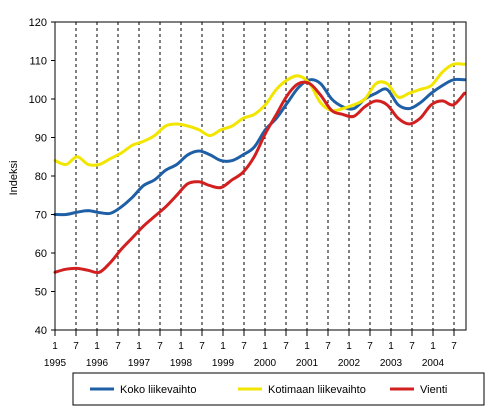 The width and height of the screenshot is (495, 412). Describe the element at coordinates (38, 23) in the screenshot. I see `y-tick-label: 120` at that location.